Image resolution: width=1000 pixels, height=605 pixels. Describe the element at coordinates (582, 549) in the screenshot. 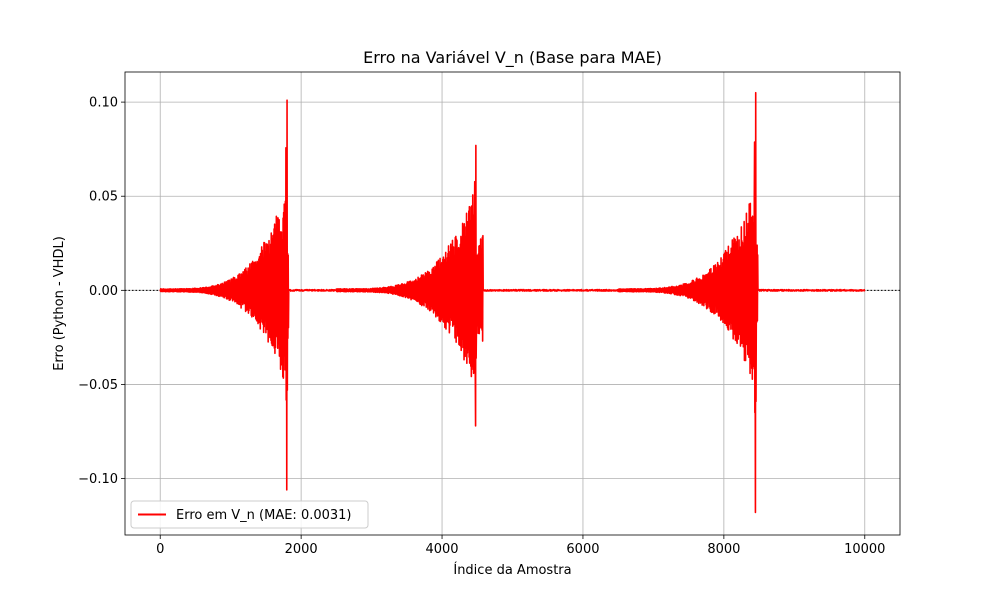

I see `x-tick-label: 6000` at that location.